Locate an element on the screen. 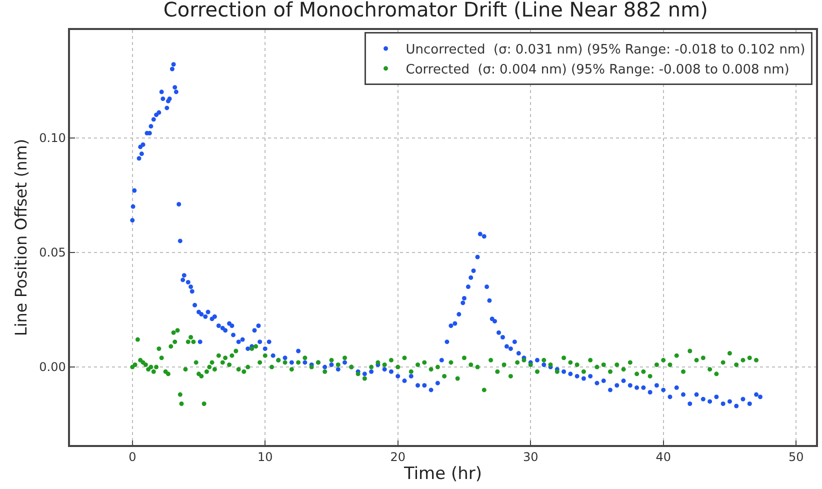 Image resolution: width=822 pixels, height=489 pixels. x-tick-label: 50 is located at coordinates (796, 457).